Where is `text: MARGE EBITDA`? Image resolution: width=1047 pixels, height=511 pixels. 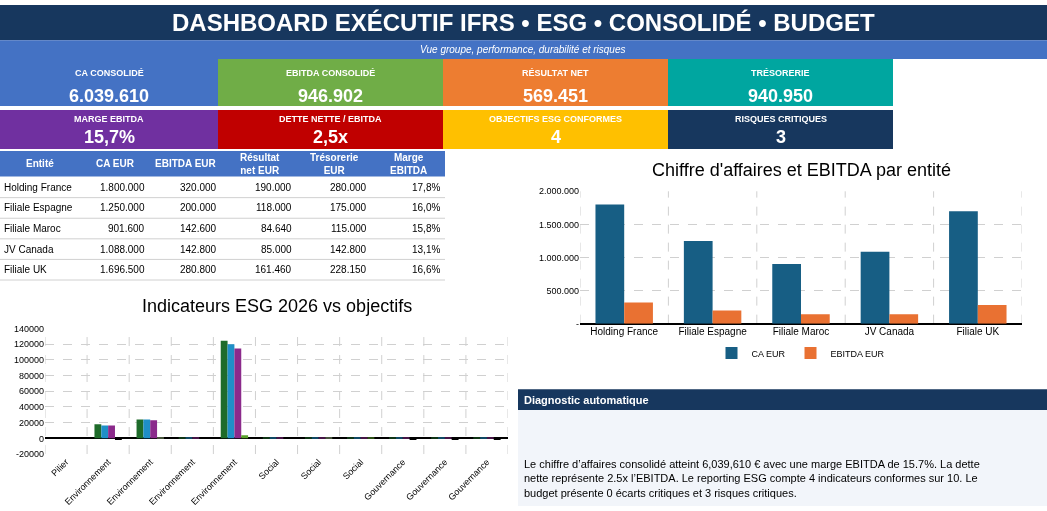 text: MARGE EBITDA is located at coordinates (109, 119).